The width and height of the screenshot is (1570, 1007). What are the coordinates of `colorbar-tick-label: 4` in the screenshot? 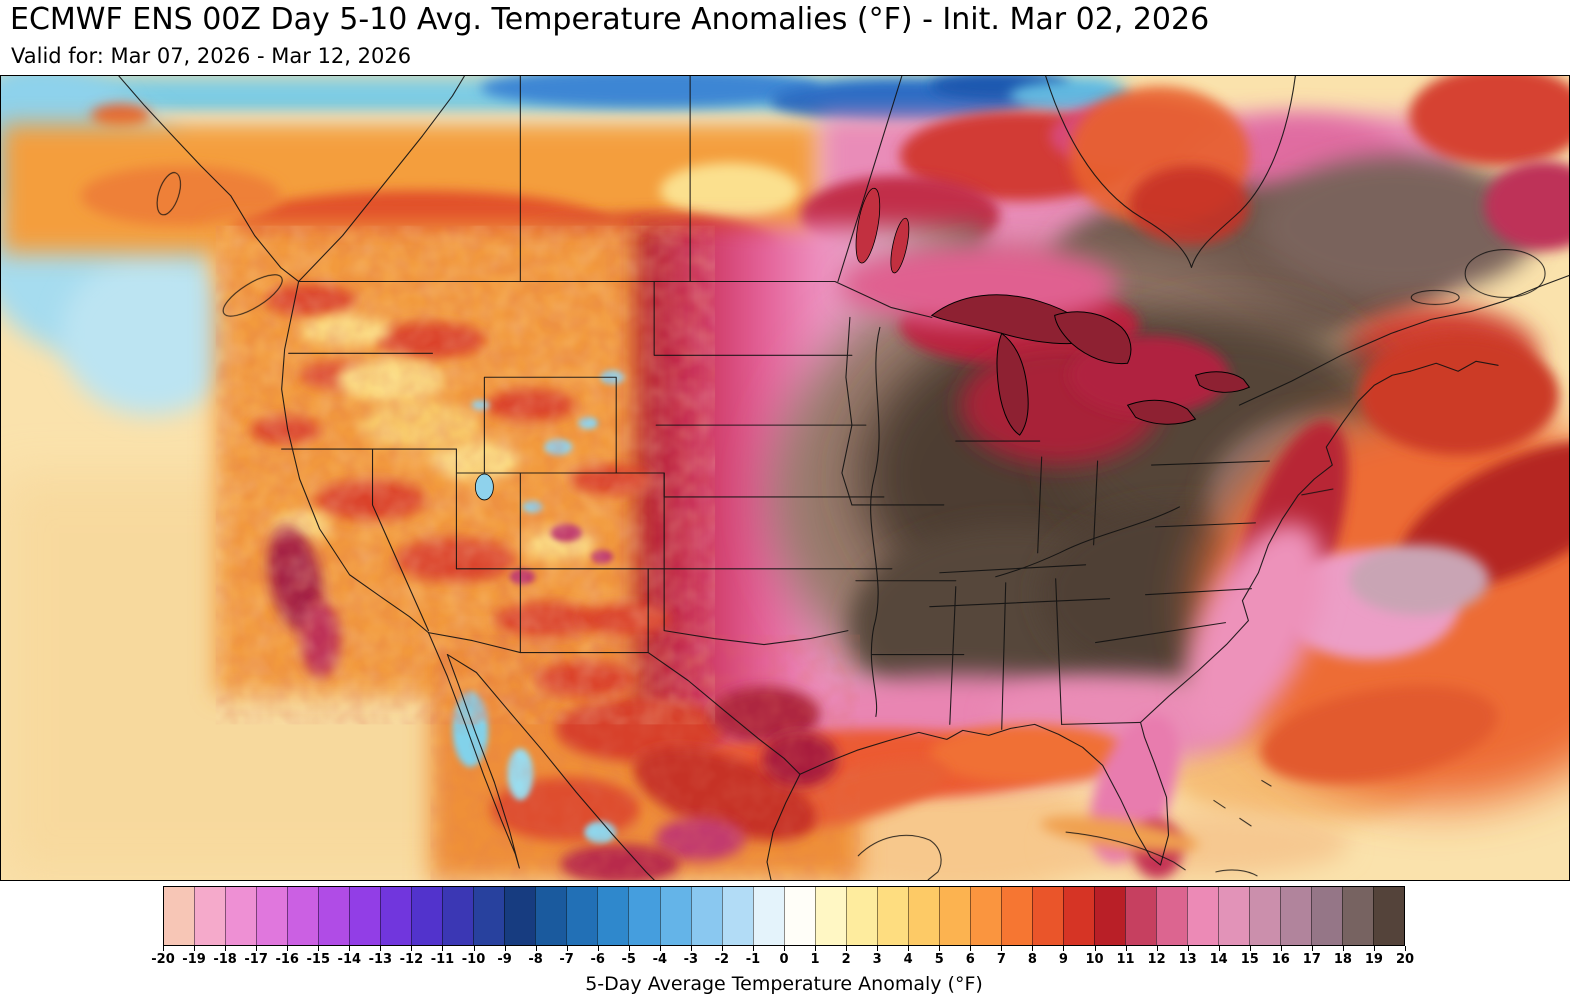 It's located at (908, 959).